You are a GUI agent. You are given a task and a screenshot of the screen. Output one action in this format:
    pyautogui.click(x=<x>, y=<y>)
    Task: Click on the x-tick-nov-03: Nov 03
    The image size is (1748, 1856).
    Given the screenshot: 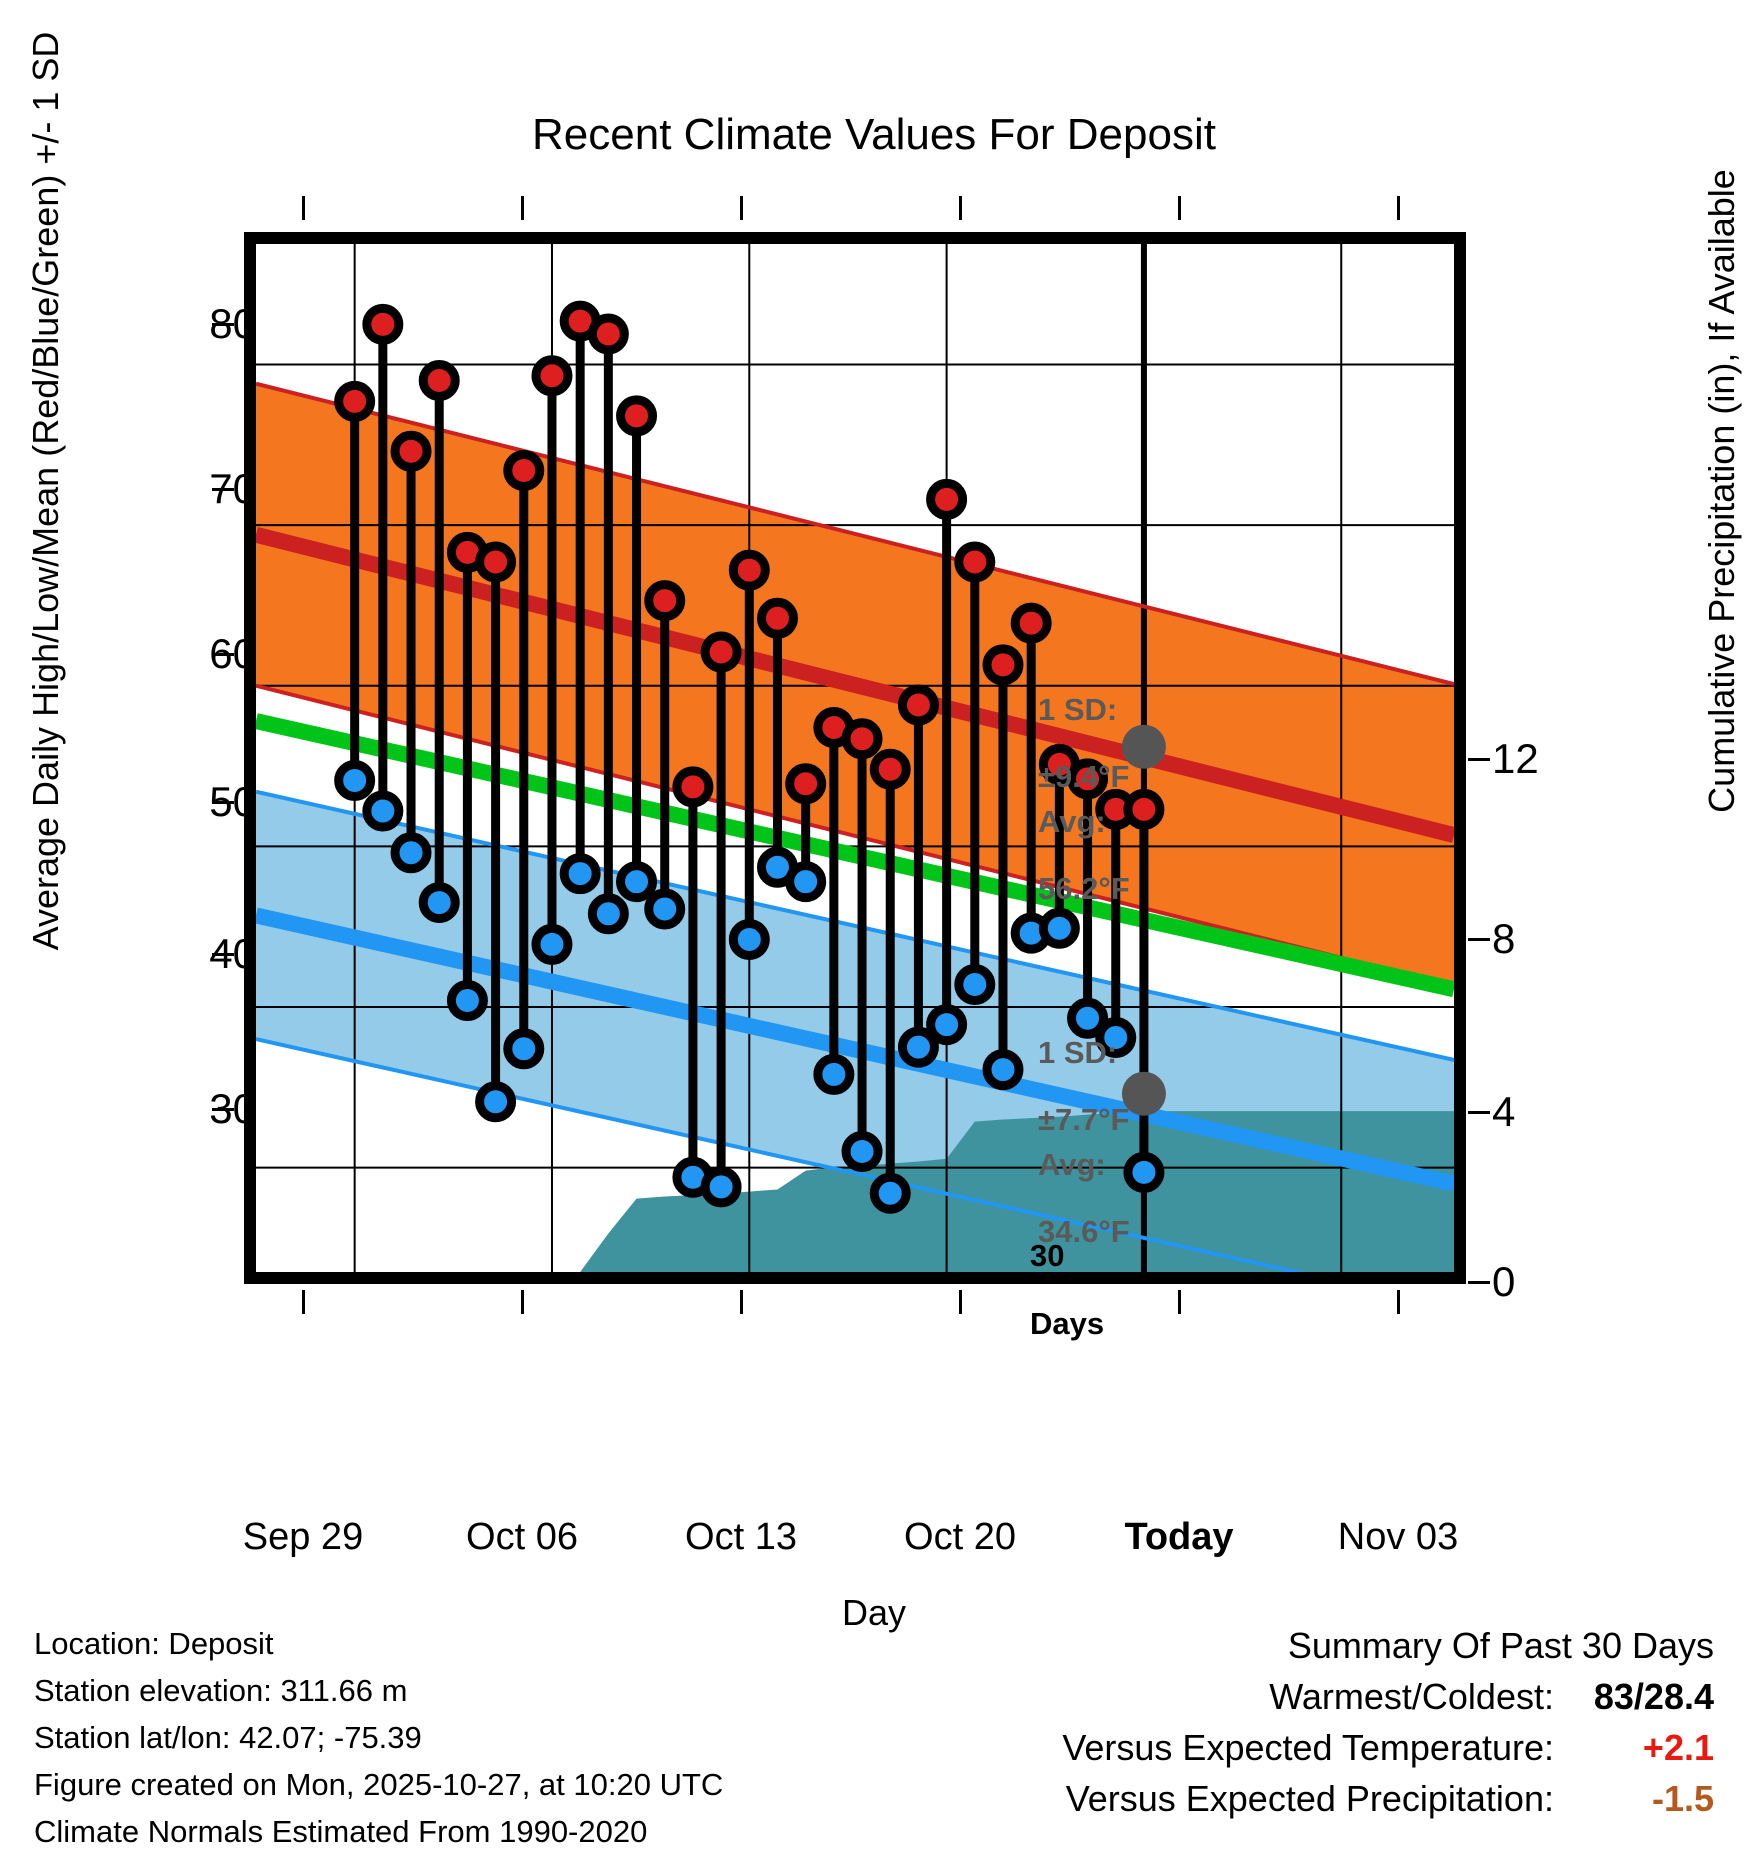 What is the action you would take?
    pyautogui.click(x=1398, y=1537)
    